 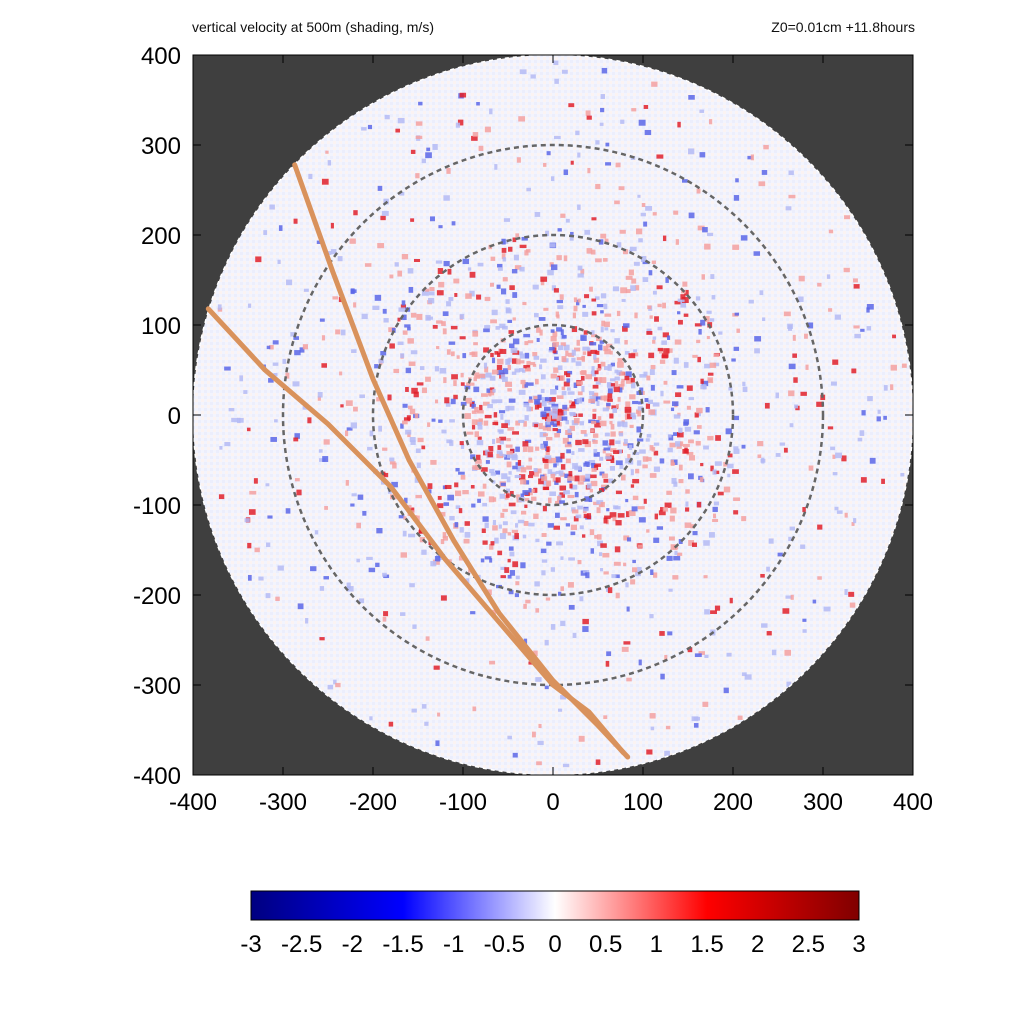 What do you see at coordinates (453, 944) in the screenshot?
I see `colorbar-tick-label: -1` at bounding box center [453, 944].